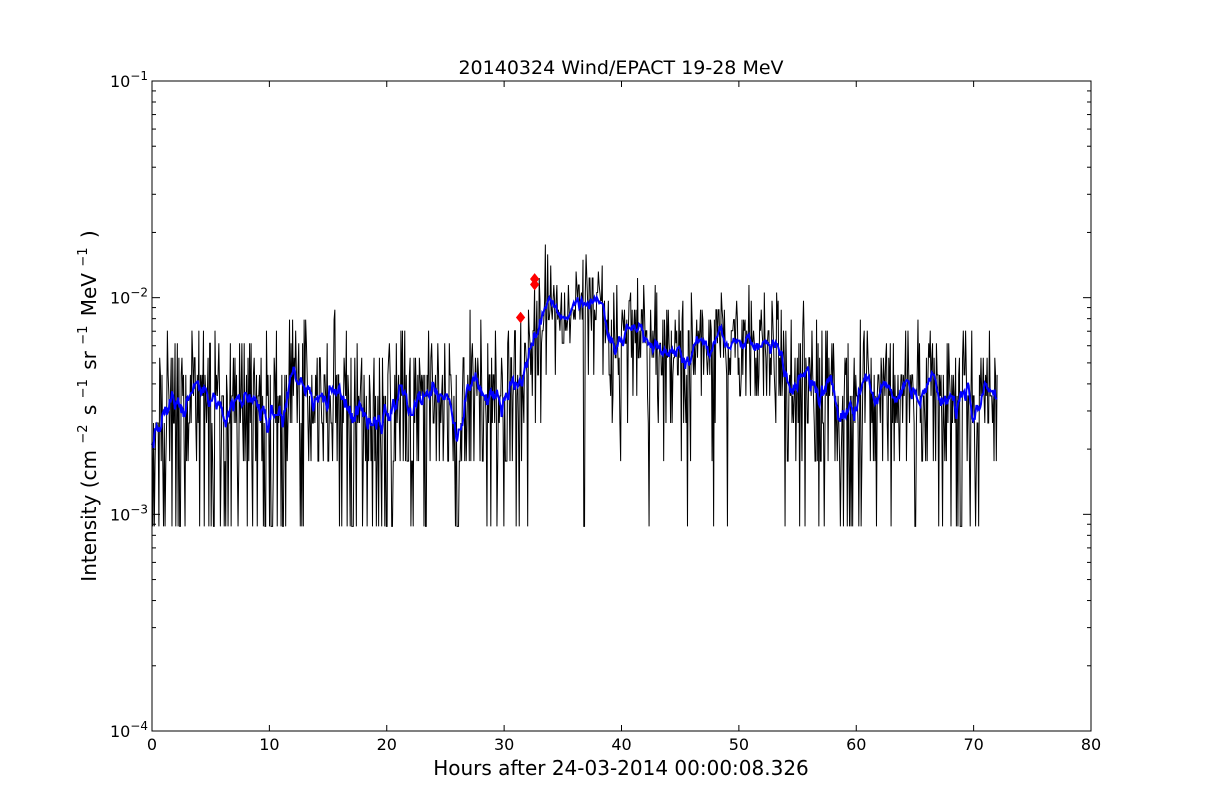  I want to click on y-axis-title: Intensity (cm −2 s −1 sr −1 MeV −1 ), so click(84, 405).